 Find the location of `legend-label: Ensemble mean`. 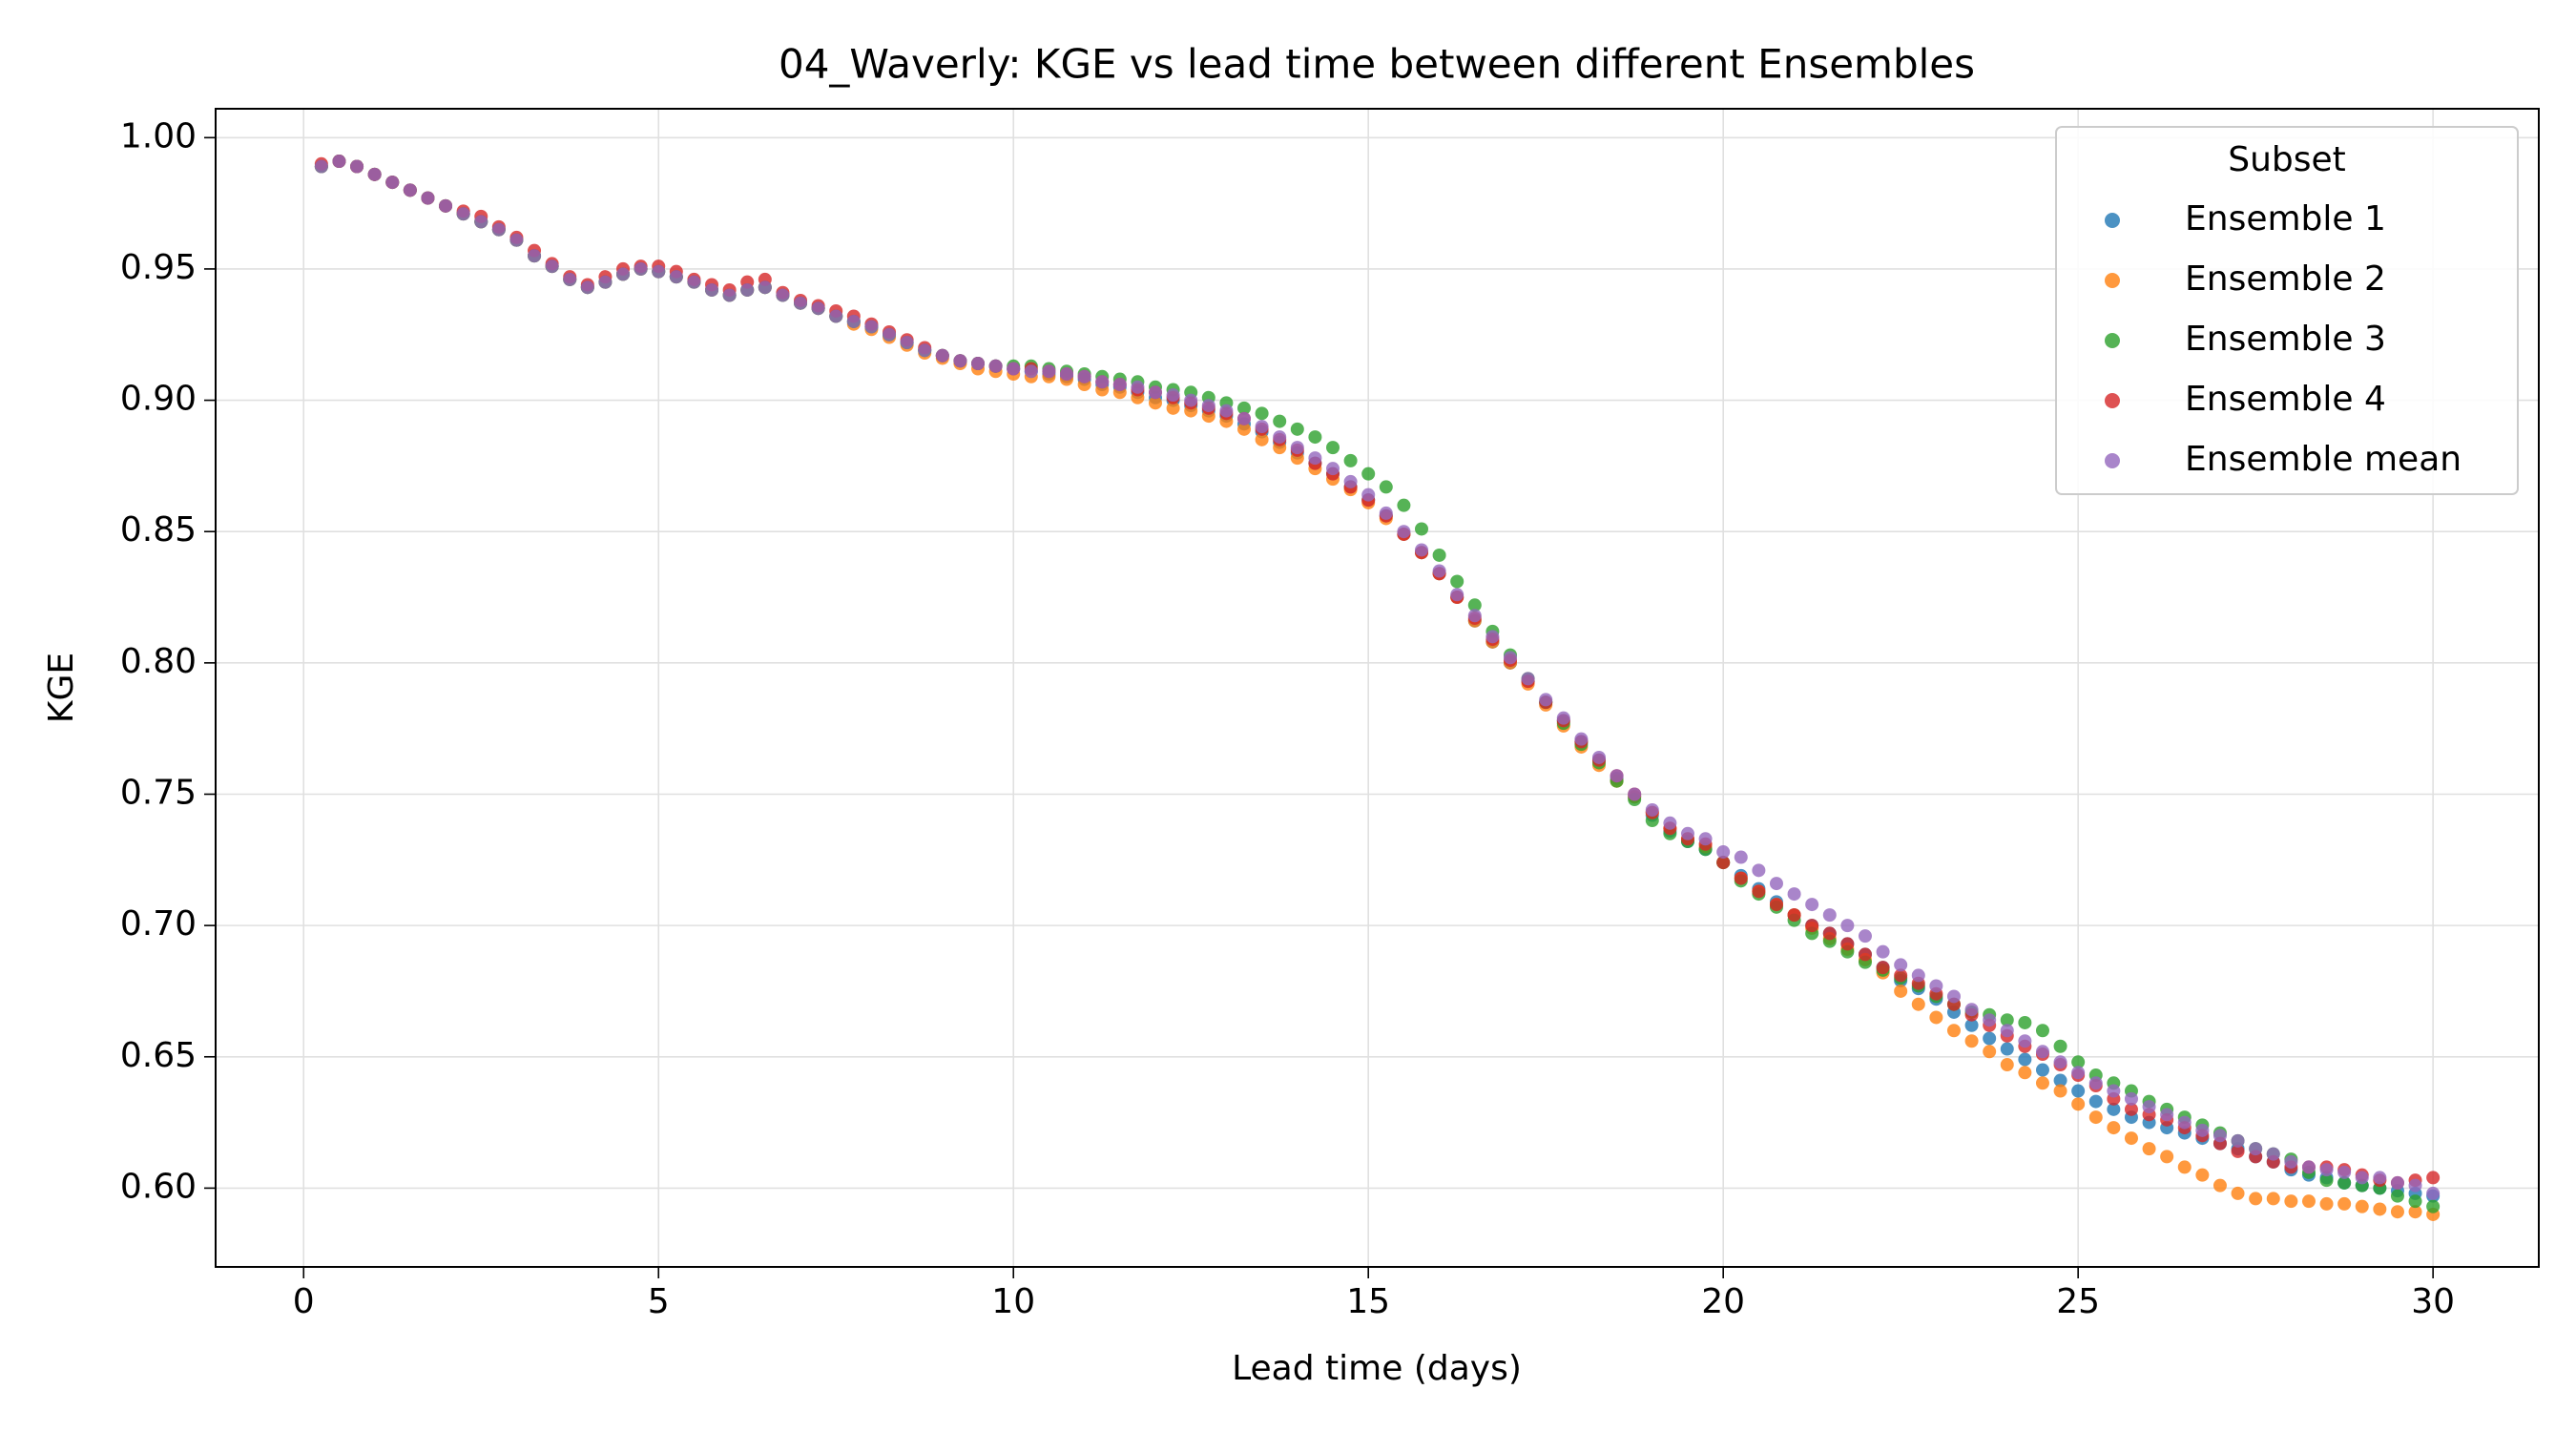

legend-label: Ensemble mean is located at coordinates (2323, 459).